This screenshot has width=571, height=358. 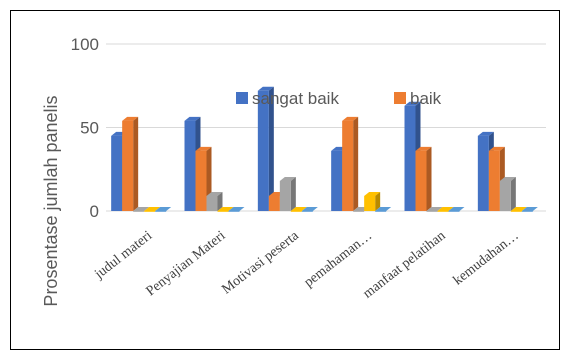 I want to click on y-tick-label: 0, so click(x=94, y=211).